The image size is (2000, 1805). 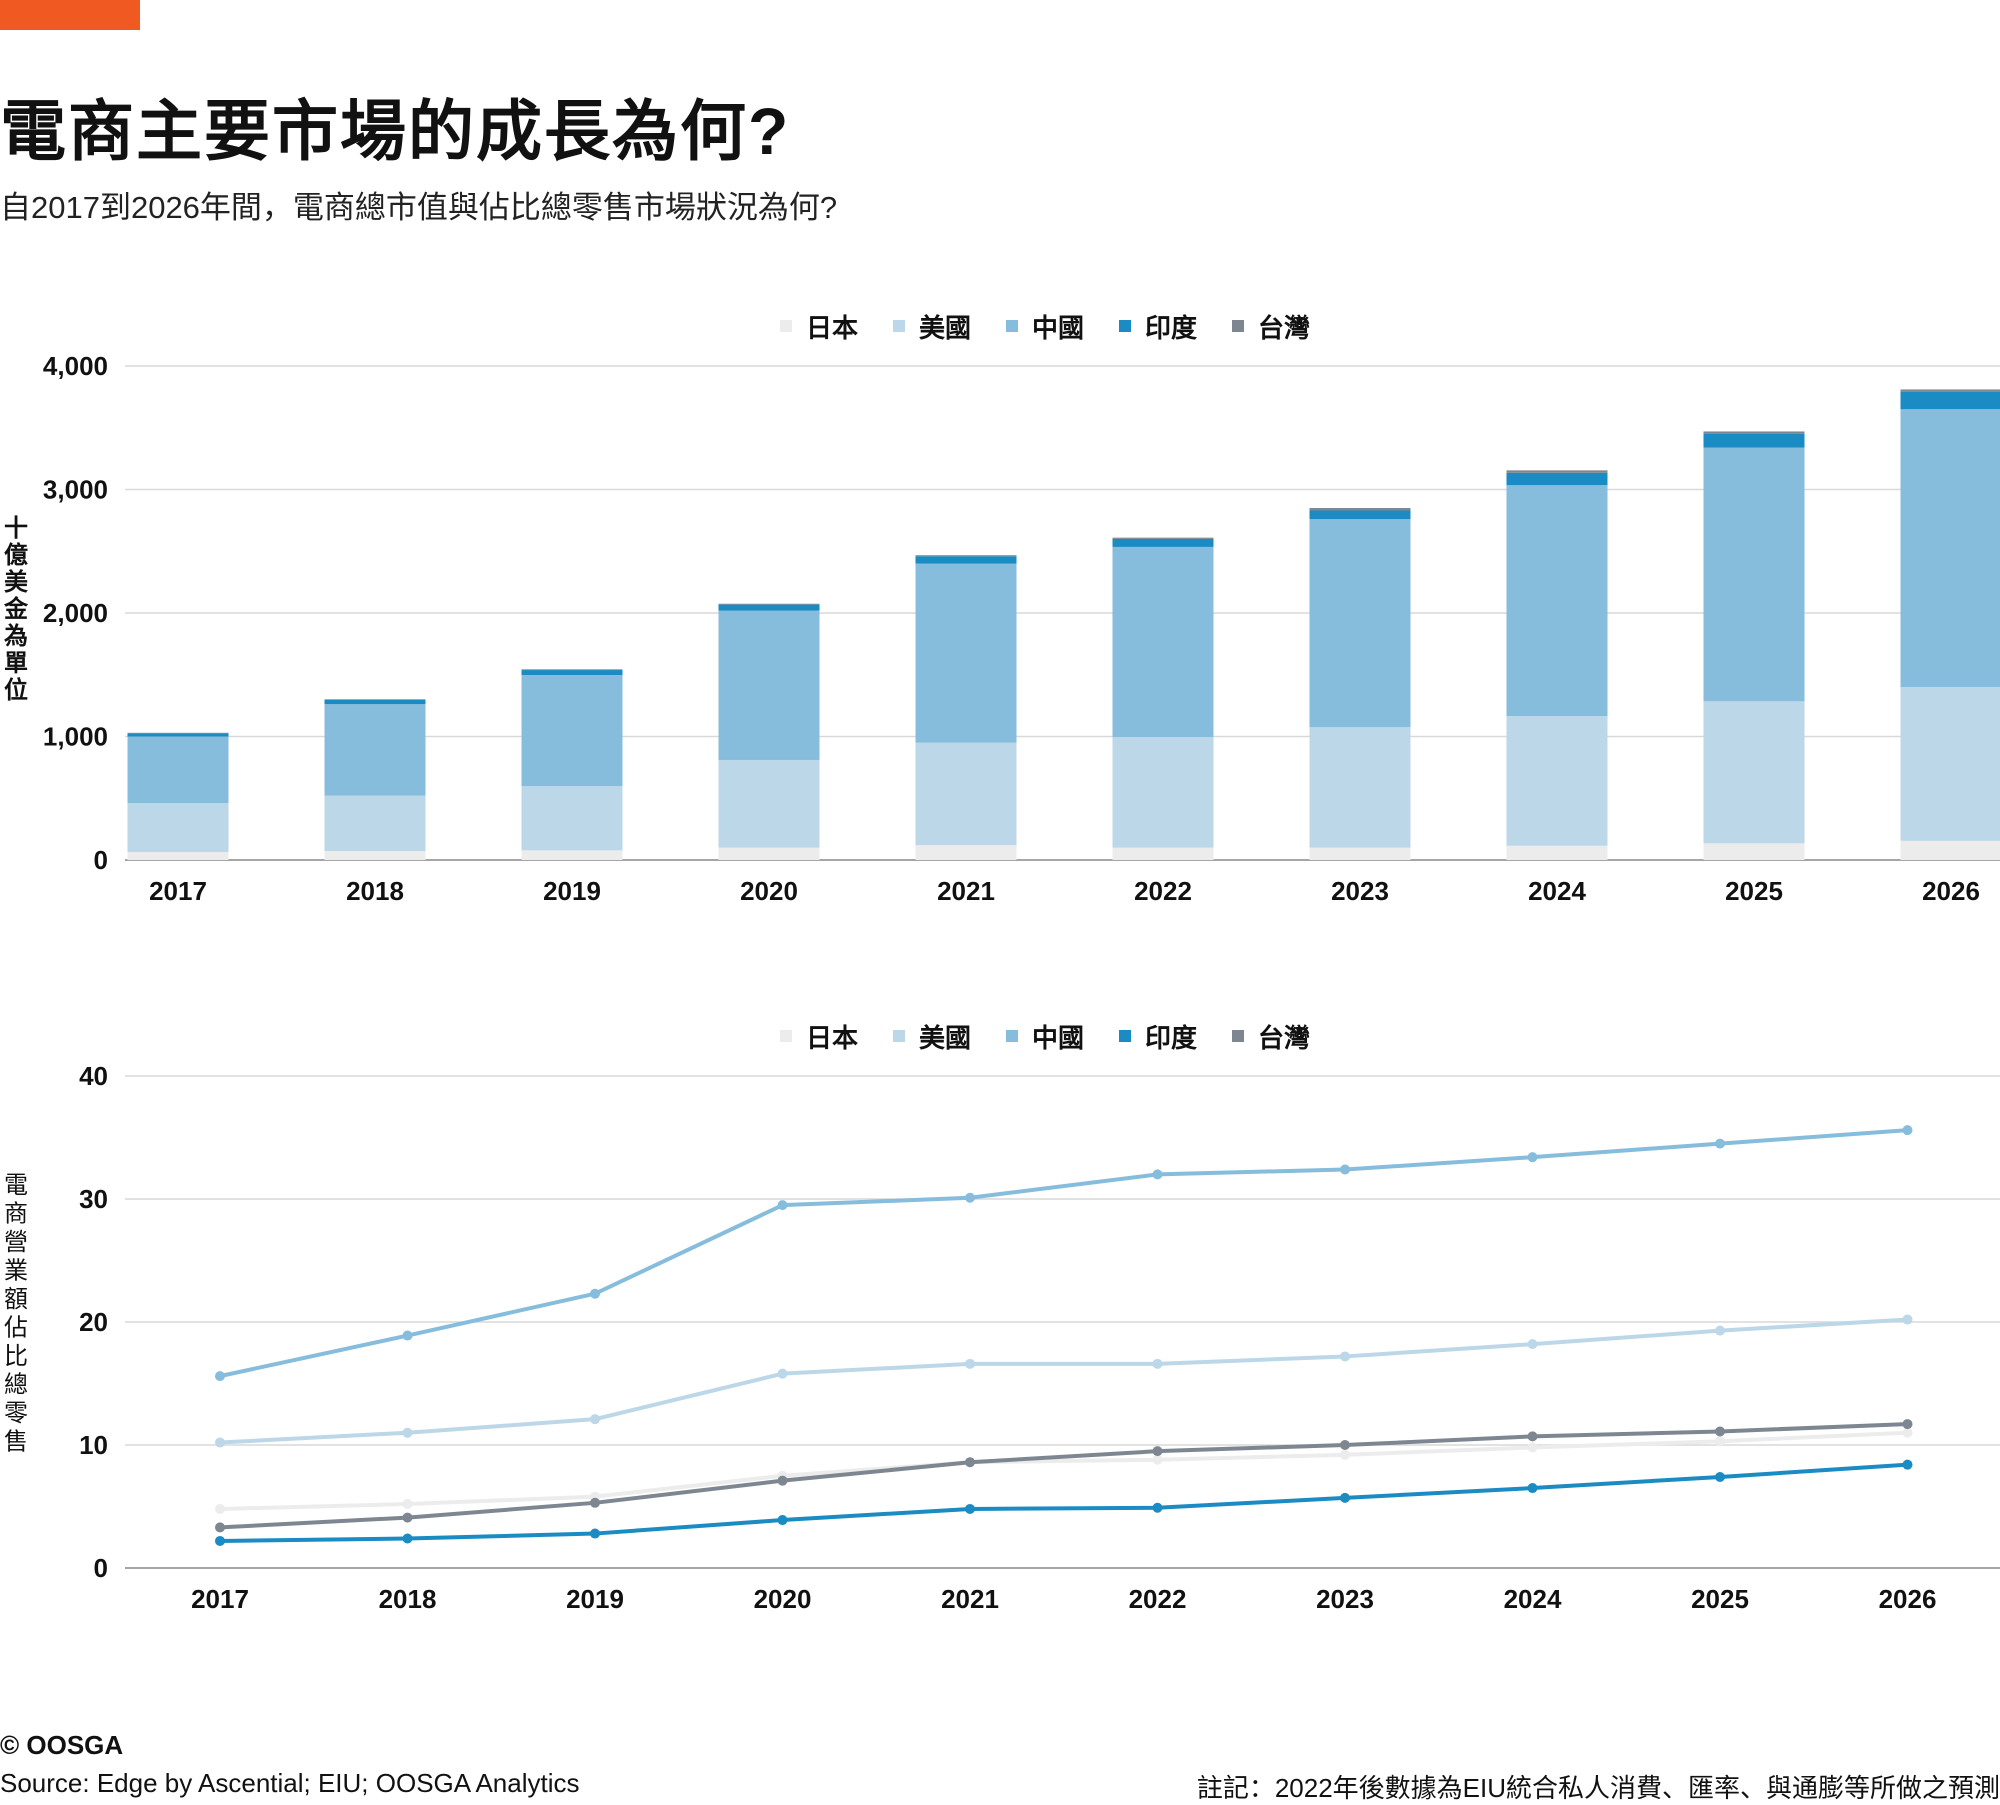 I want to click on y-axis-label-char: 售, so click(x=16, y=1442).